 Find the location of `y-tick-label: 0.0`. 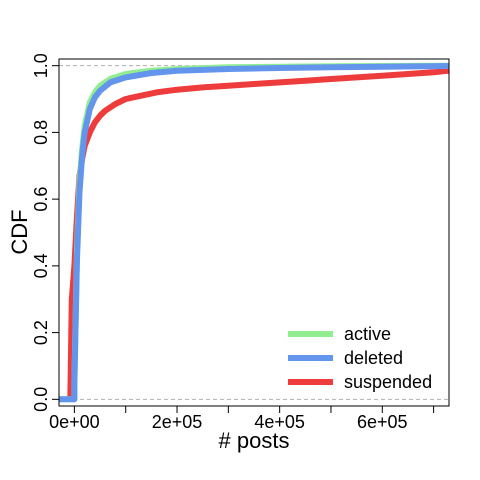

y-tick-label: 0.0 is located at coordinates (41, 399).